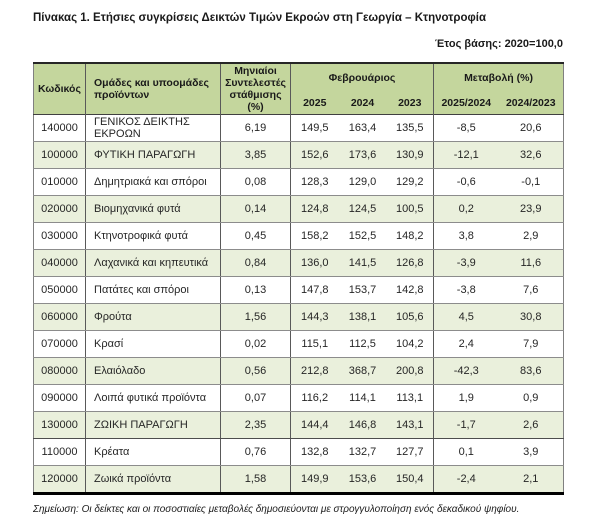 The height and width of the screenshot is (515, 600). Describe the element at coordinates (466, 236) in the screenshot. I see `cell-change-2025-2024: 3,8` at that location.